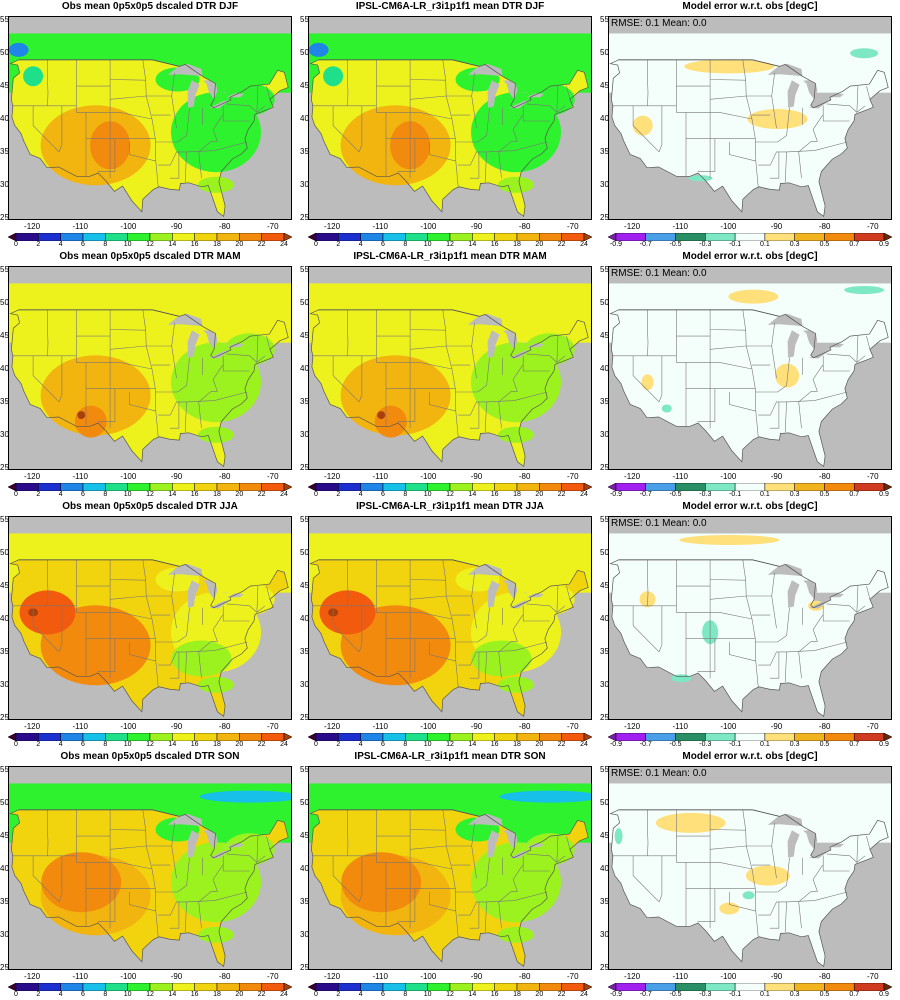 This screenshot has height=1000, width=900. I want to click on colorbar-mean, so click(450, 737).